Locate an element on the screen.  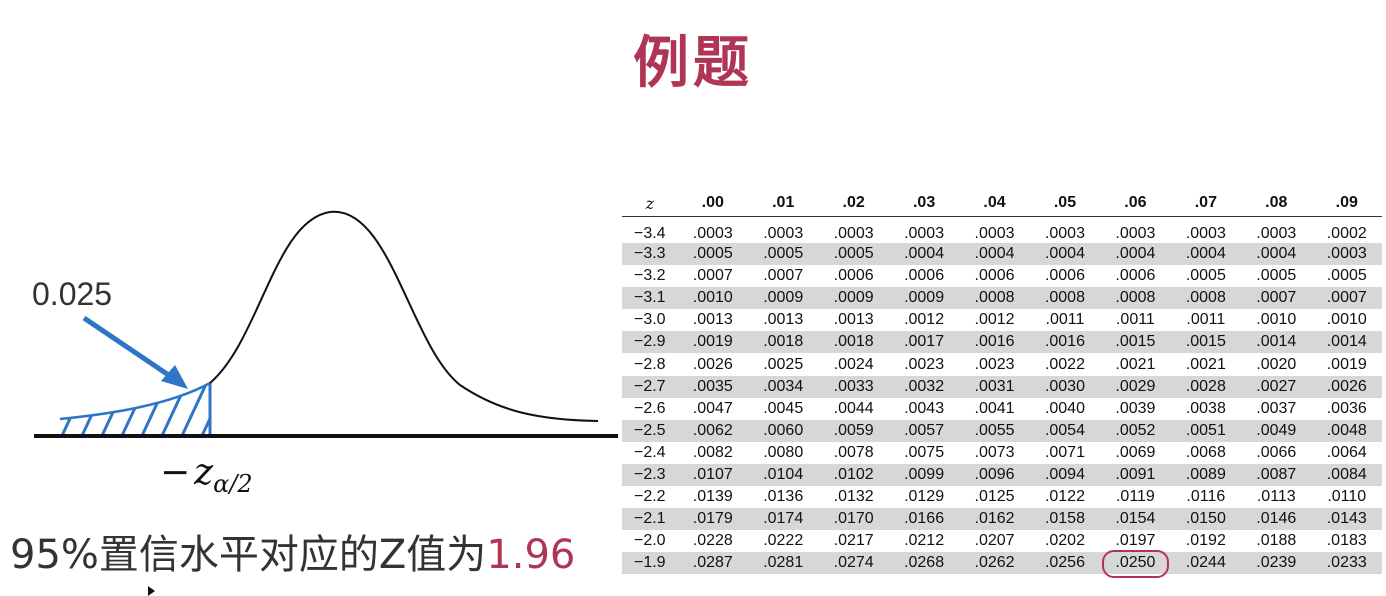
header-col: .07 is located at coordinates (1206, 203).